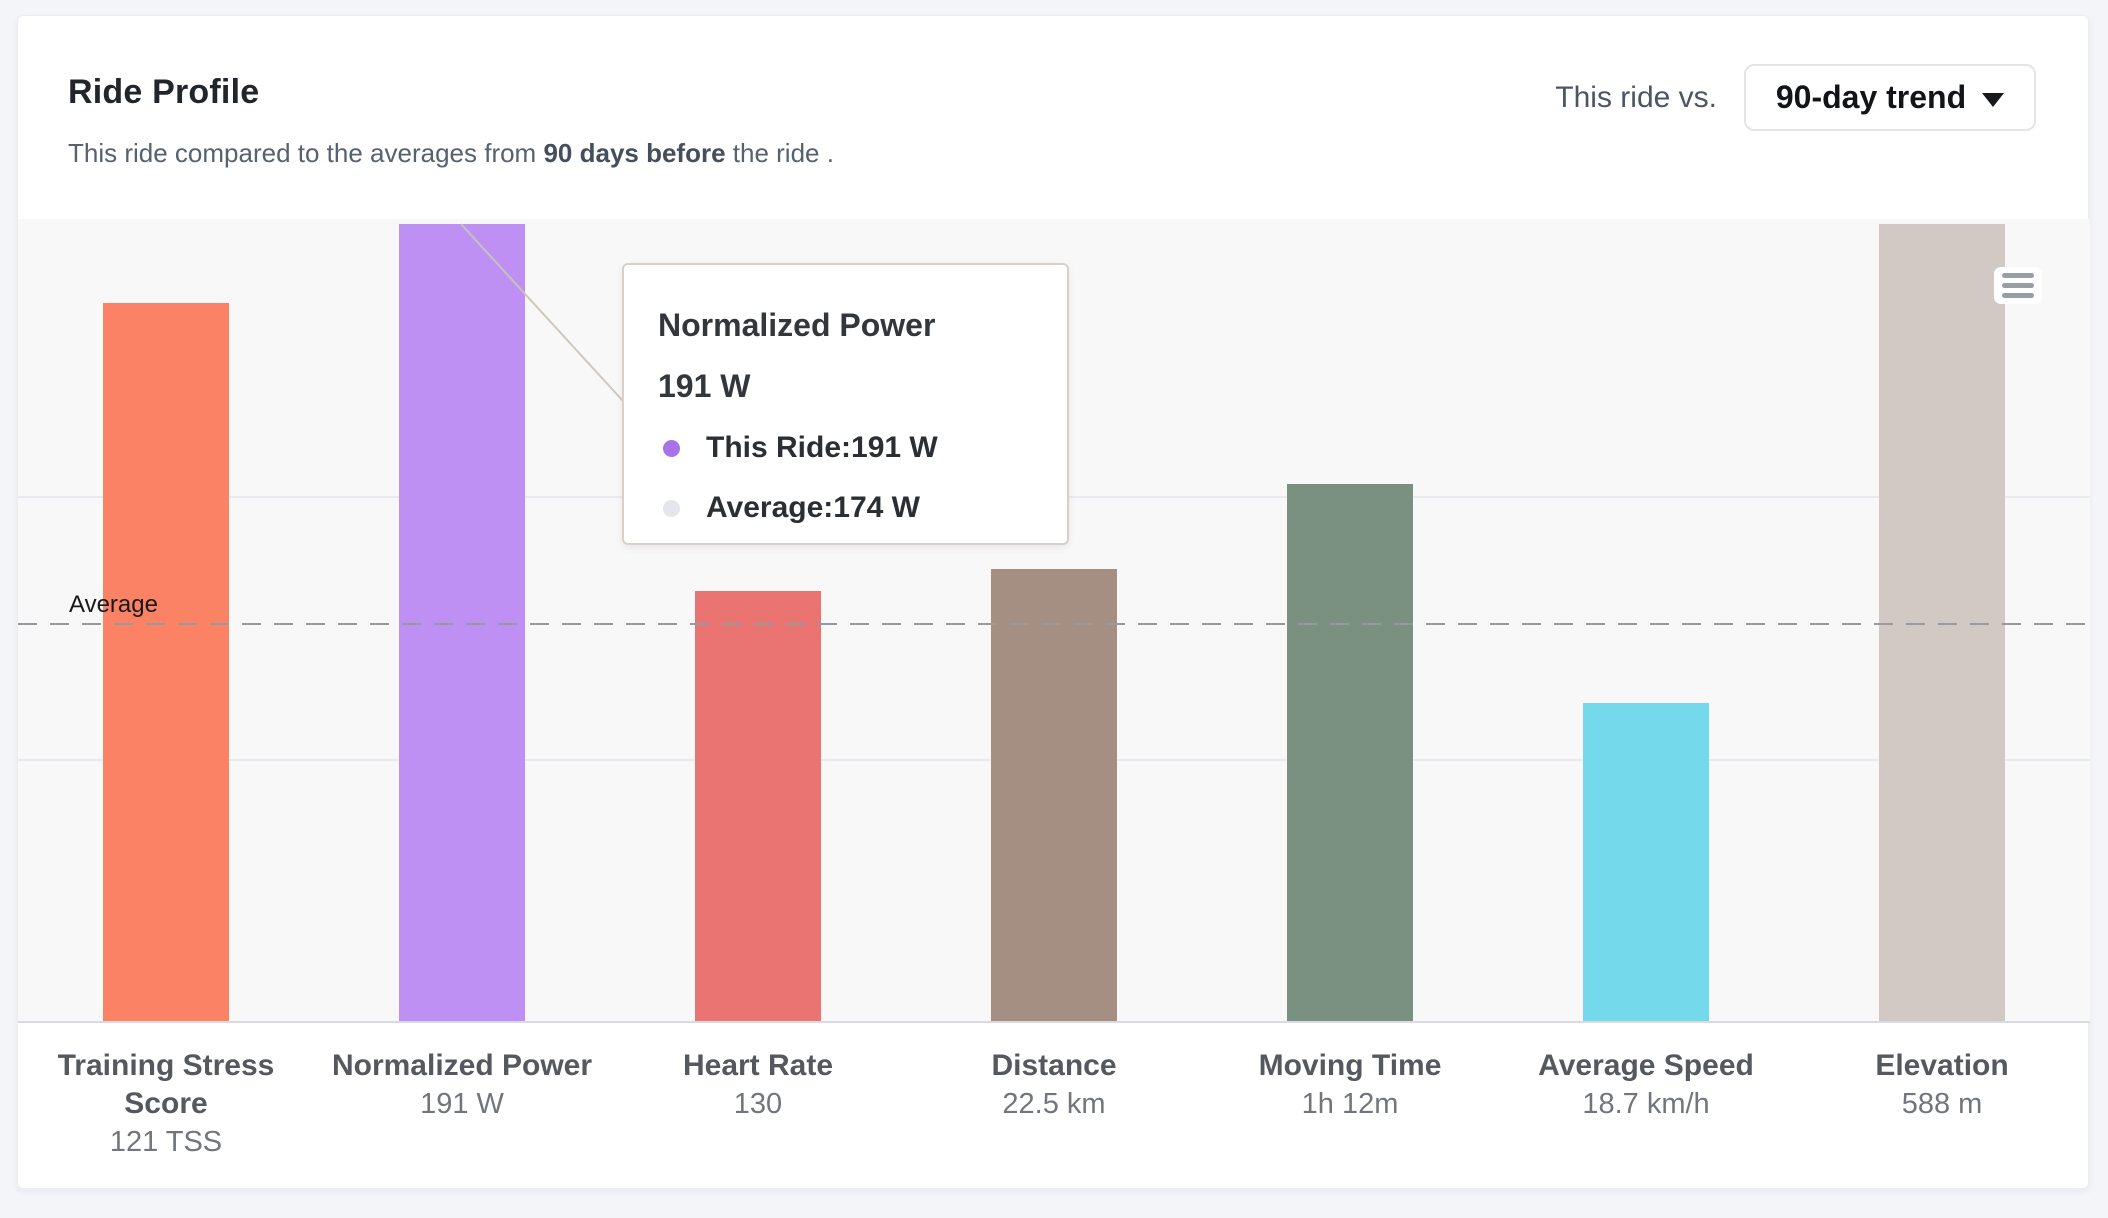 The height and width of the screenshot is (1218, 2108). What do you see at coordinates (779, 153) in the screenshot?
I see `subtitle-suffix: the ride .` at bounding box center [779, 153].